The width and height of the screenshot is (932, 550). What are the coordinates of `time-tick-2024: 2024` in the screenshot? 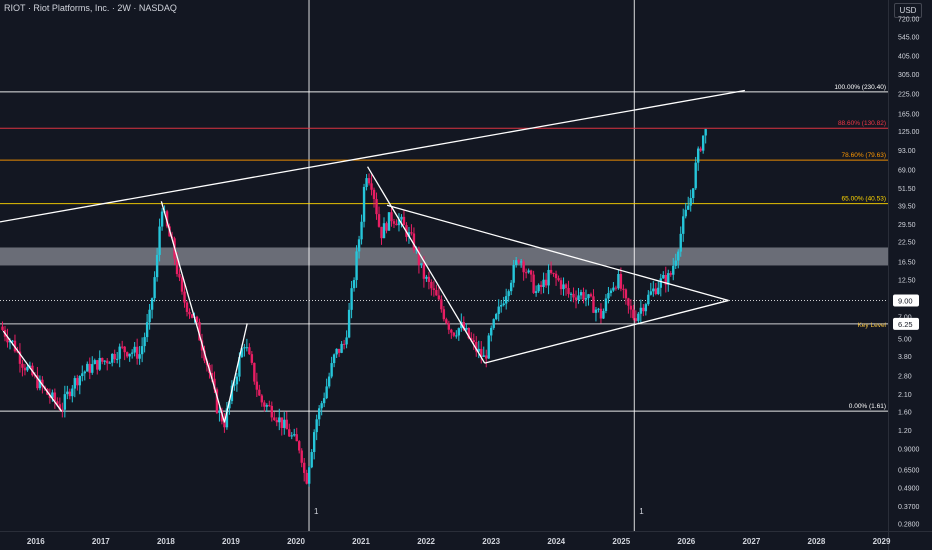 It's located at (556, 541).